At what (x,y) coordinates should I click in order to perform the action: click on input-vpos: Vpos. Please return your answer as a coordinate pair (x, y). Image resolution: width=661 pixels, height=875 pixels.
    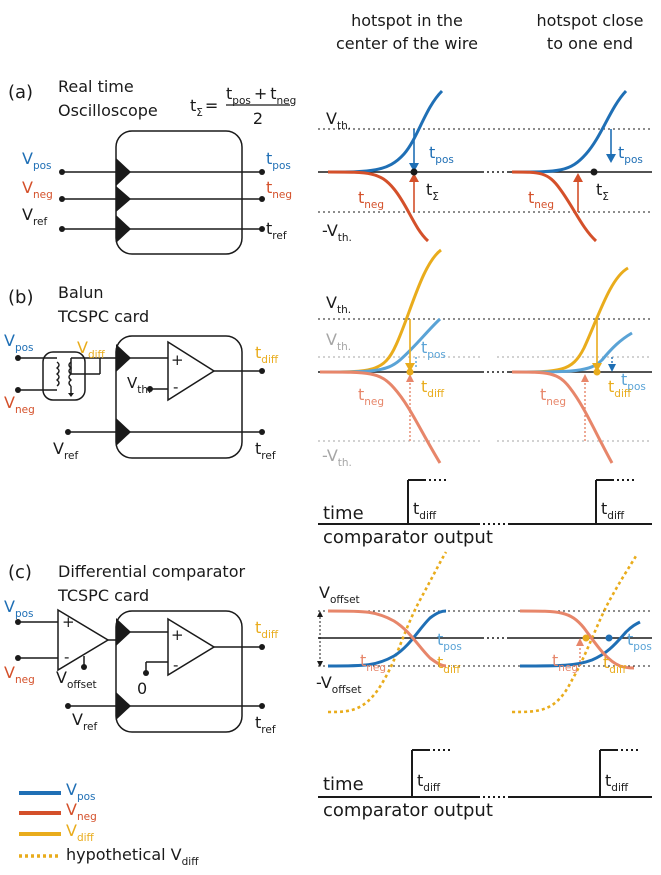
    Looking at the image, I should click on (37, 160).